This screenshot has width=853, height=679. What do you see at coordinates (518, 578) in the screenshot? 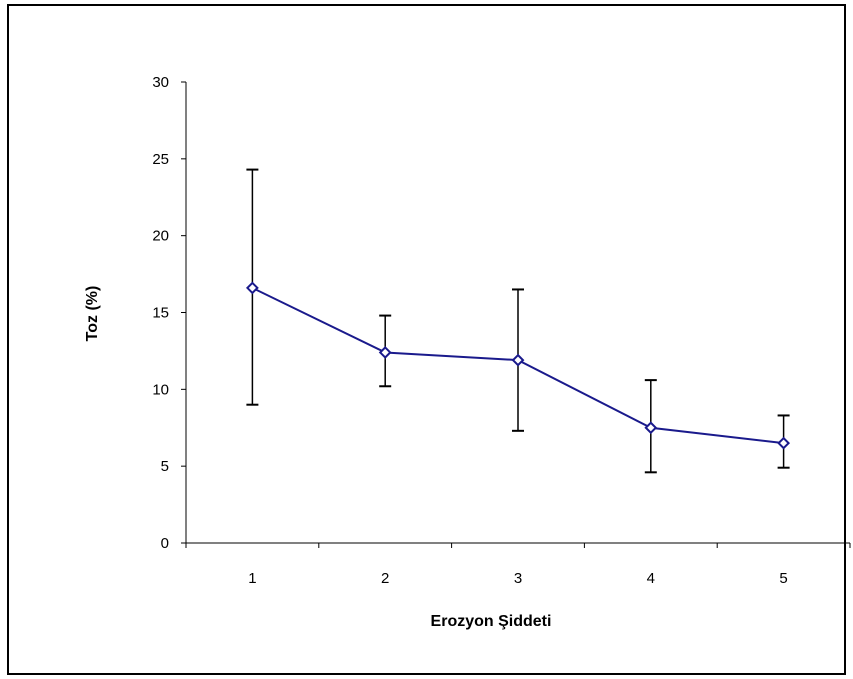
I see `x-tick-label: 3` at bounding box center [518, 578].